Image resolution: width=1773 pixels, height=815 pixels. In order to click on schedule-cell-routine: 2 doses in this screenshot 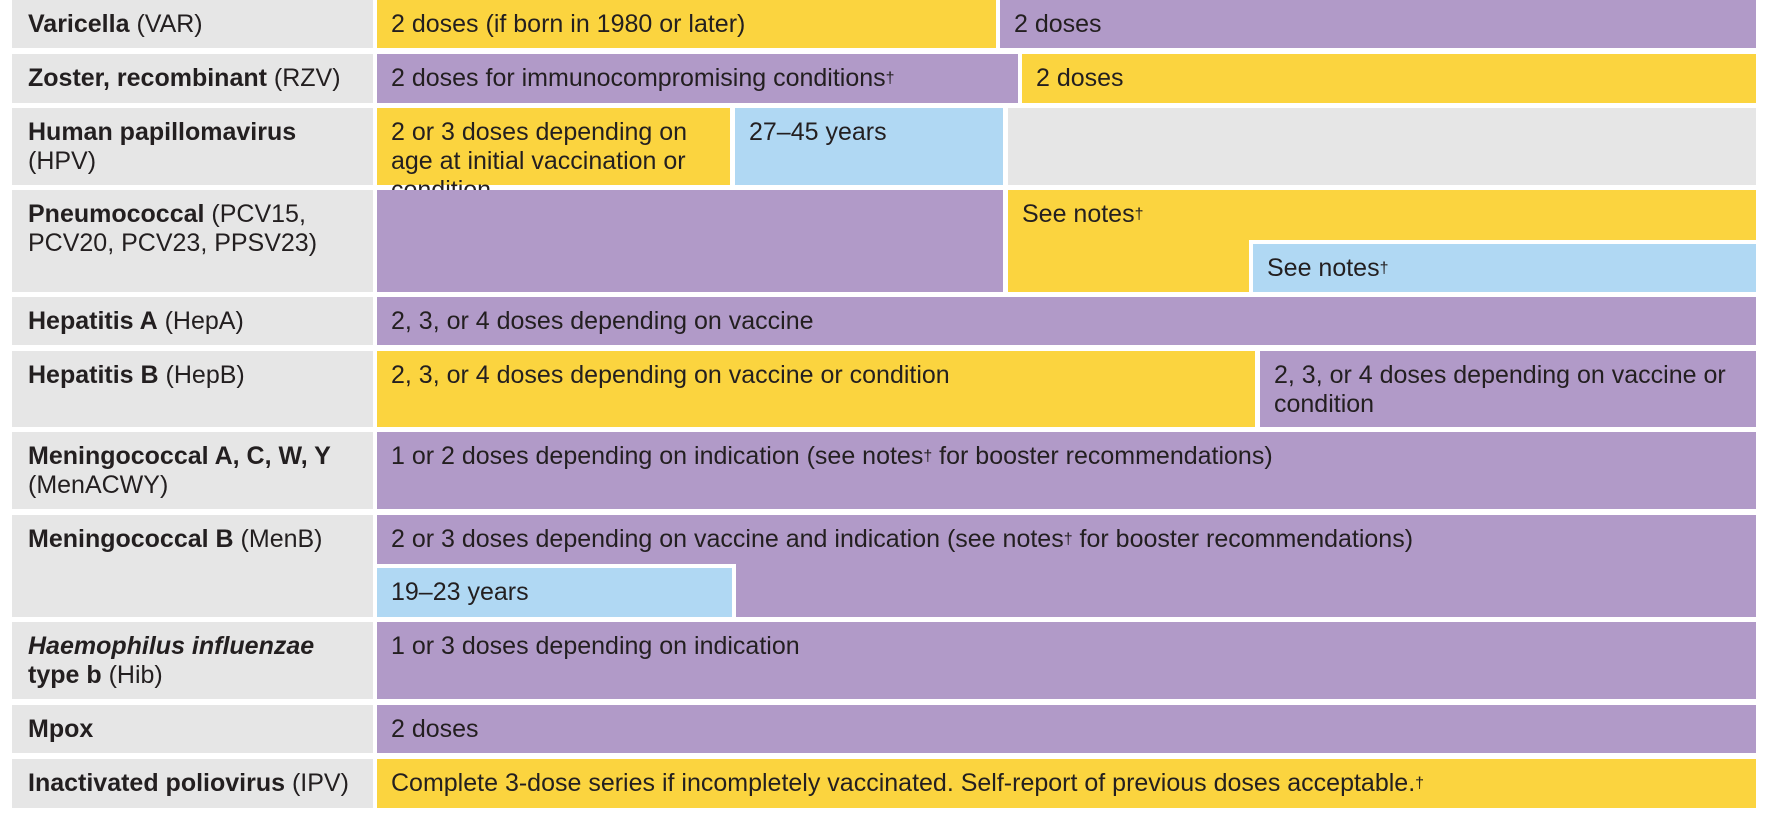, I will do `click(1389, 78)`.